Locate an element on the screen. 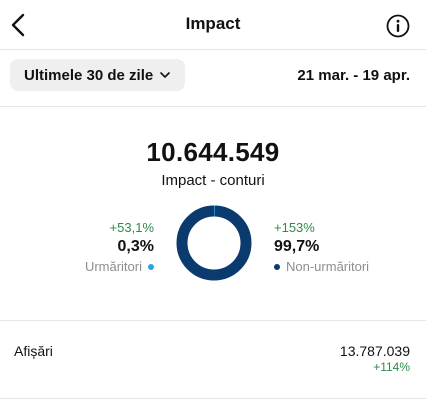 The width and height of the screenshot is (426, 403). followers-percent: 0,3% is located at coordinates (135, 246).